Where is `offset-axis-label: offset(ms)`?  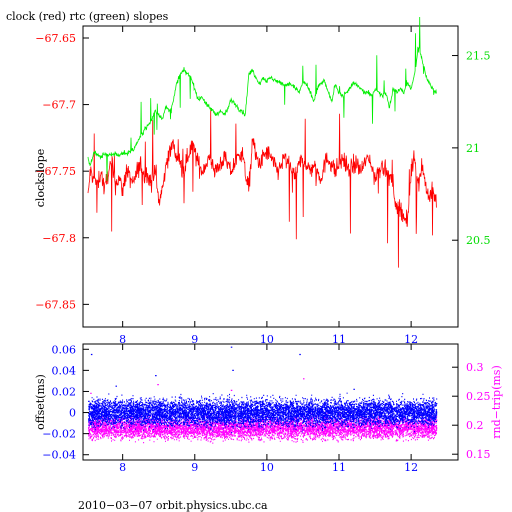 offset-axis-label: offset(ms) is located at coordinates (40, 402).